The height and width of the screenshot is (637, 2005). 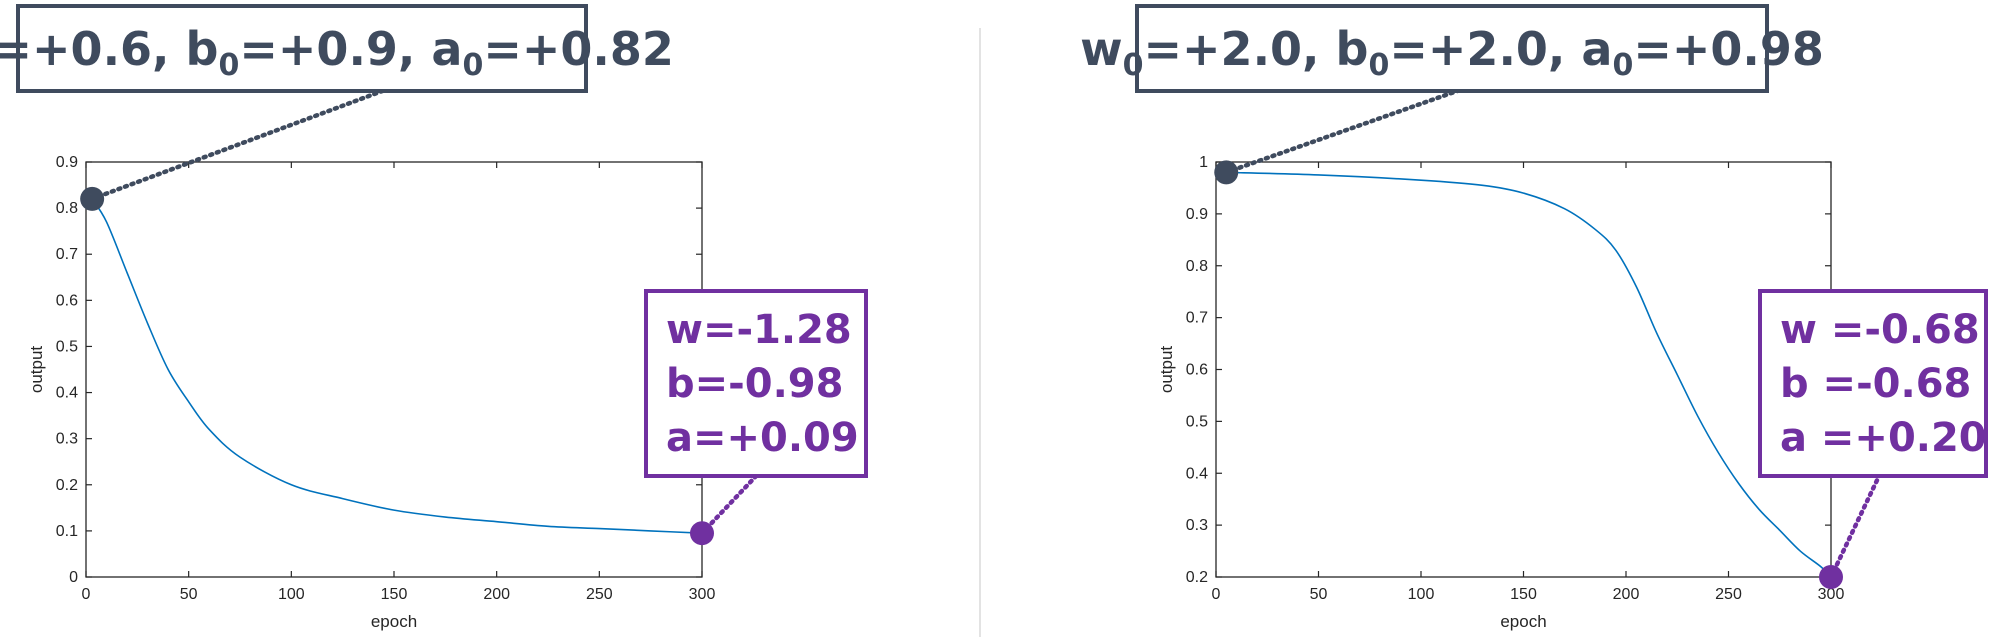 I want to click on y-tick-label: 1, so click(x=1203, y=162).